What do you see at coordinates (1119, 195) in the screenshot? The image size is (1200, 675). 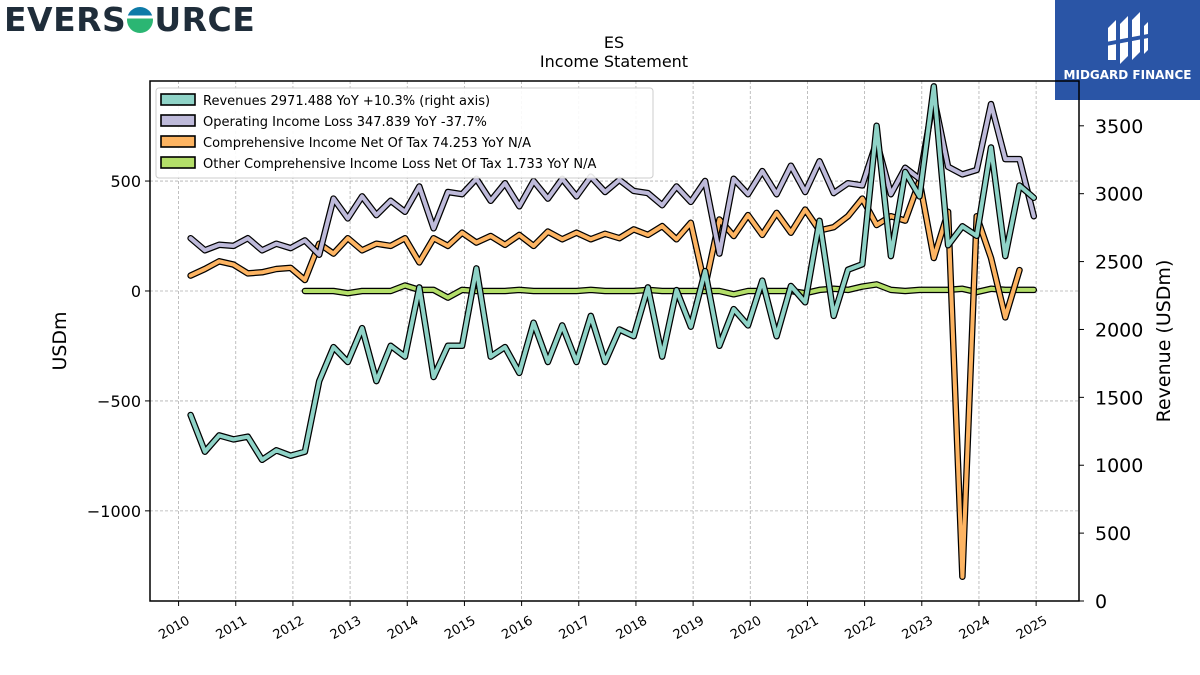 I see `right-tick-label: 3000` at bounding box center [1119, 195].